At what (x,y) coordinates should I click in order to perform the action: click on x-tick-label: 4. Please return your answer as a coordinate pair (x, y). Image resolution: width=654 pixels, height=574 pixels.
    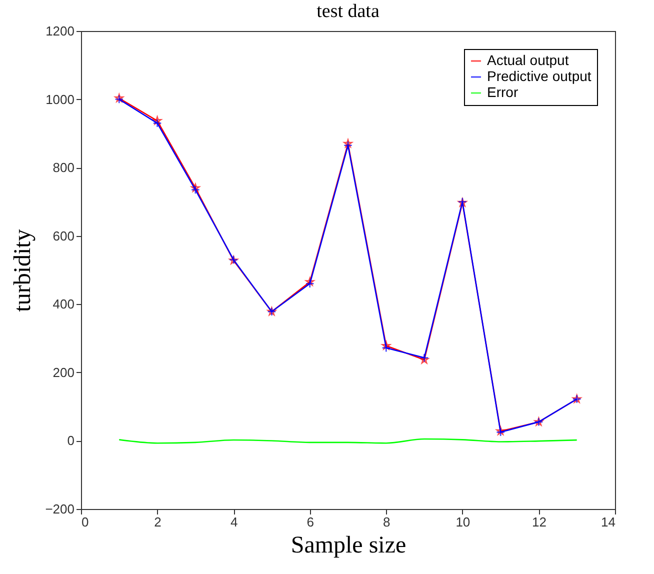
    Looking at the image, I should click on (234, 522).